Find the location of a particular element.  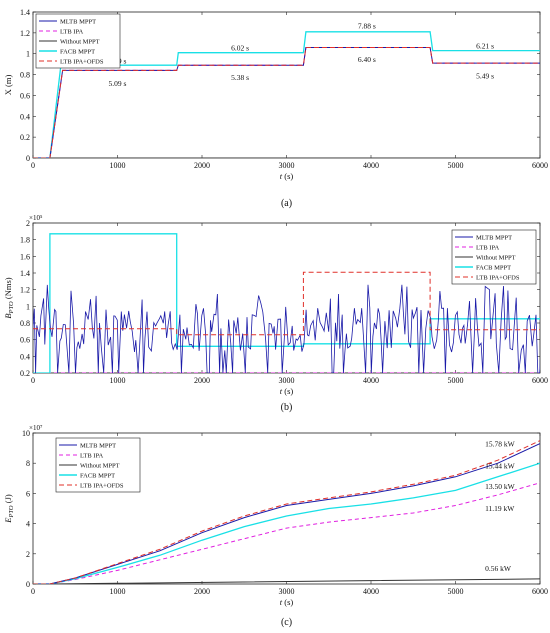

series-line-mltb-mppt is located at coordinates (286, 328).